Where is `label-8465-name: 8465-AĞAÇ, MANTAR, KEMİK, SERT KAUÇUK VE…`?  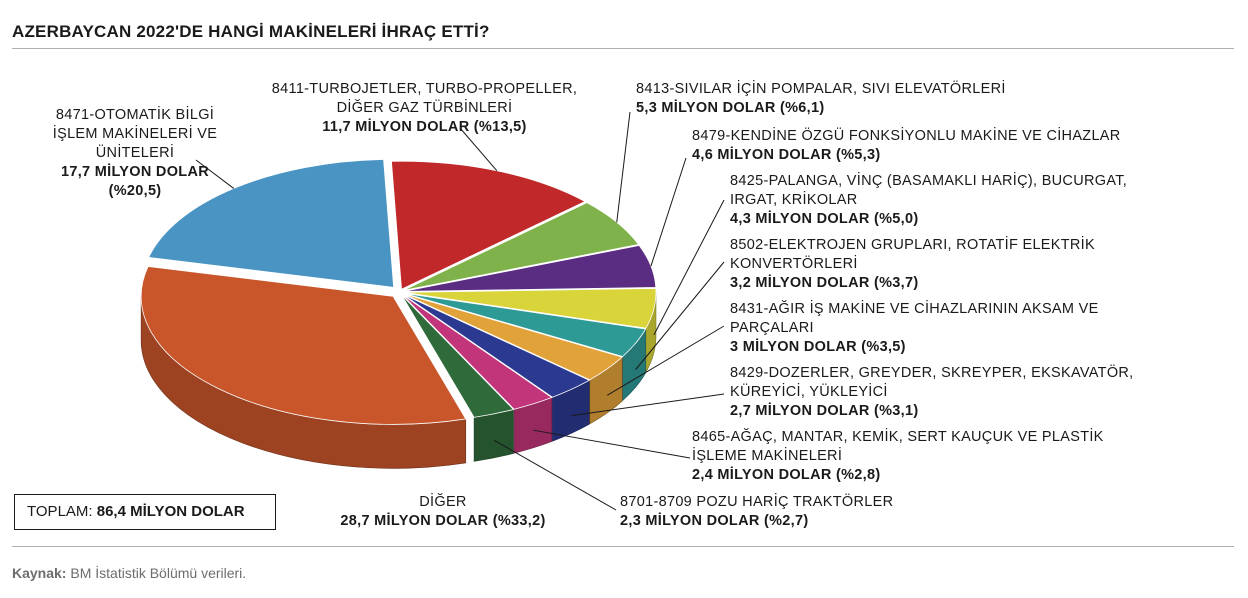
label-8465-name: 8465-AĞAÇ, MANTAR, KEMİK, SERT KAUÇUK VE… is located at coordinates (898, 446).